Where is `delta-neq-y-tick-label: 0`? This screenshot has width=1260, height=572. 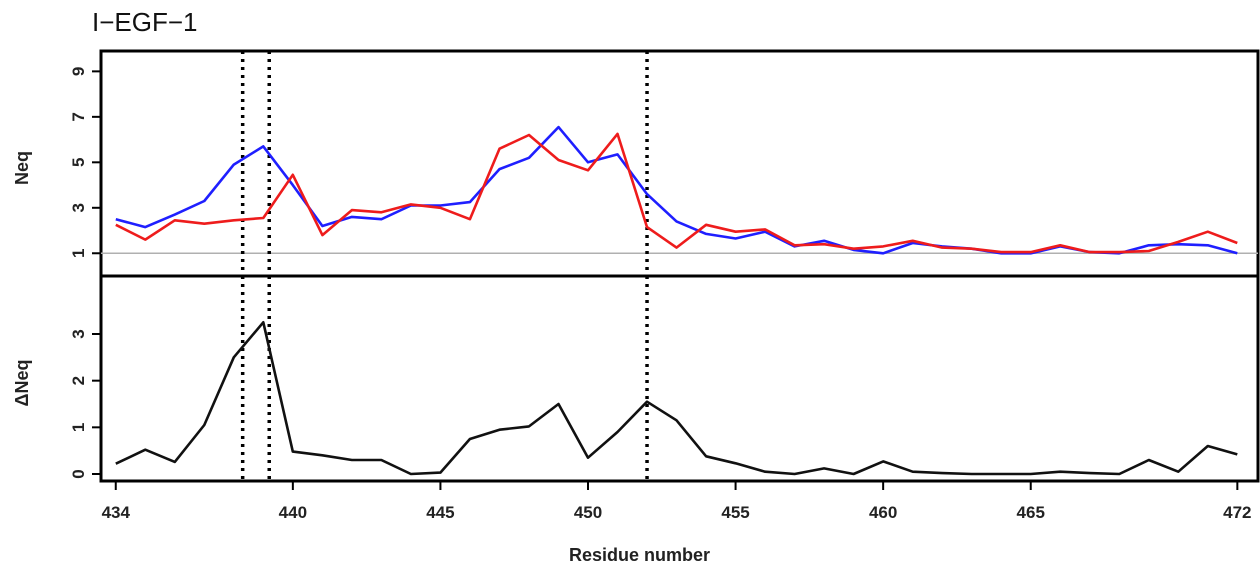
delta-neq-y-tick-label: 0 is located at coordinates (78, 473).